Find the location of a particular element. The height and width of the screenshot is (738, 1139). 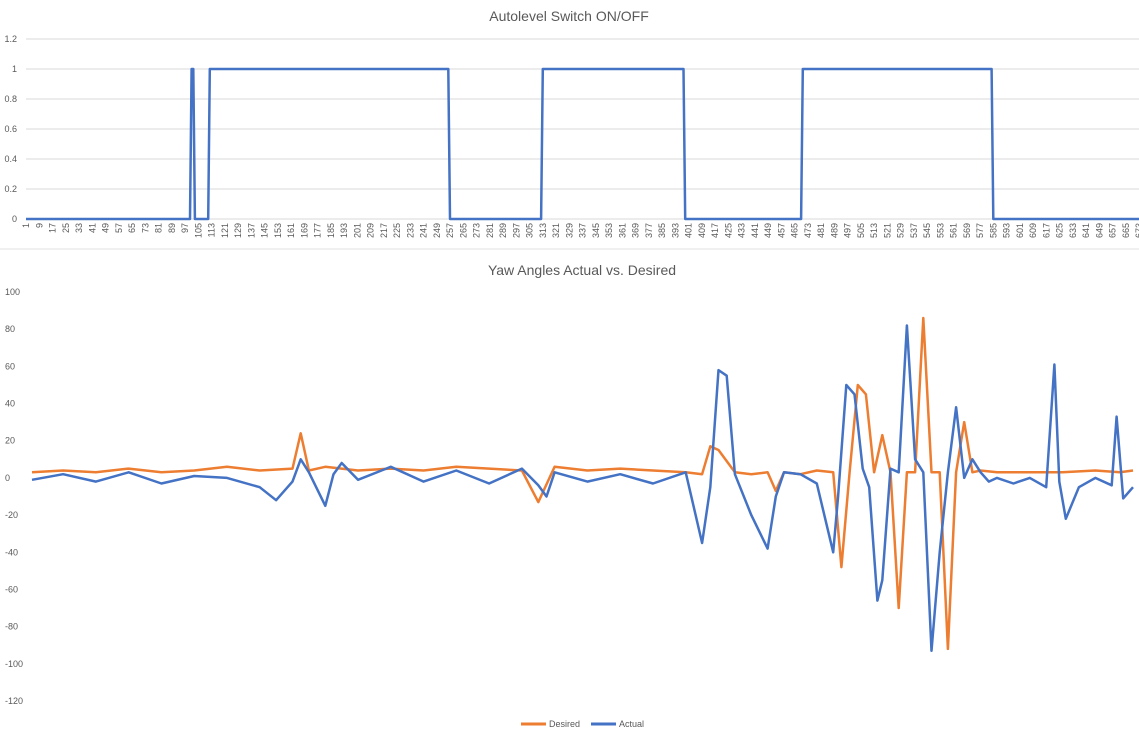

autolevel-x-tick-label: 561 is located at coordinates (954, 230).